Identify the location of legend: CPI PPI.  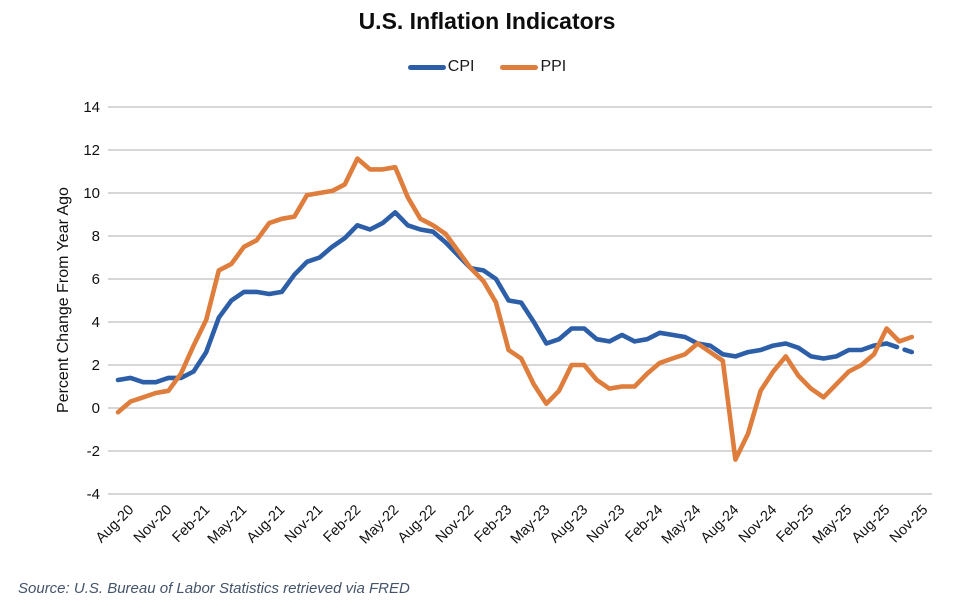
(487, 67).